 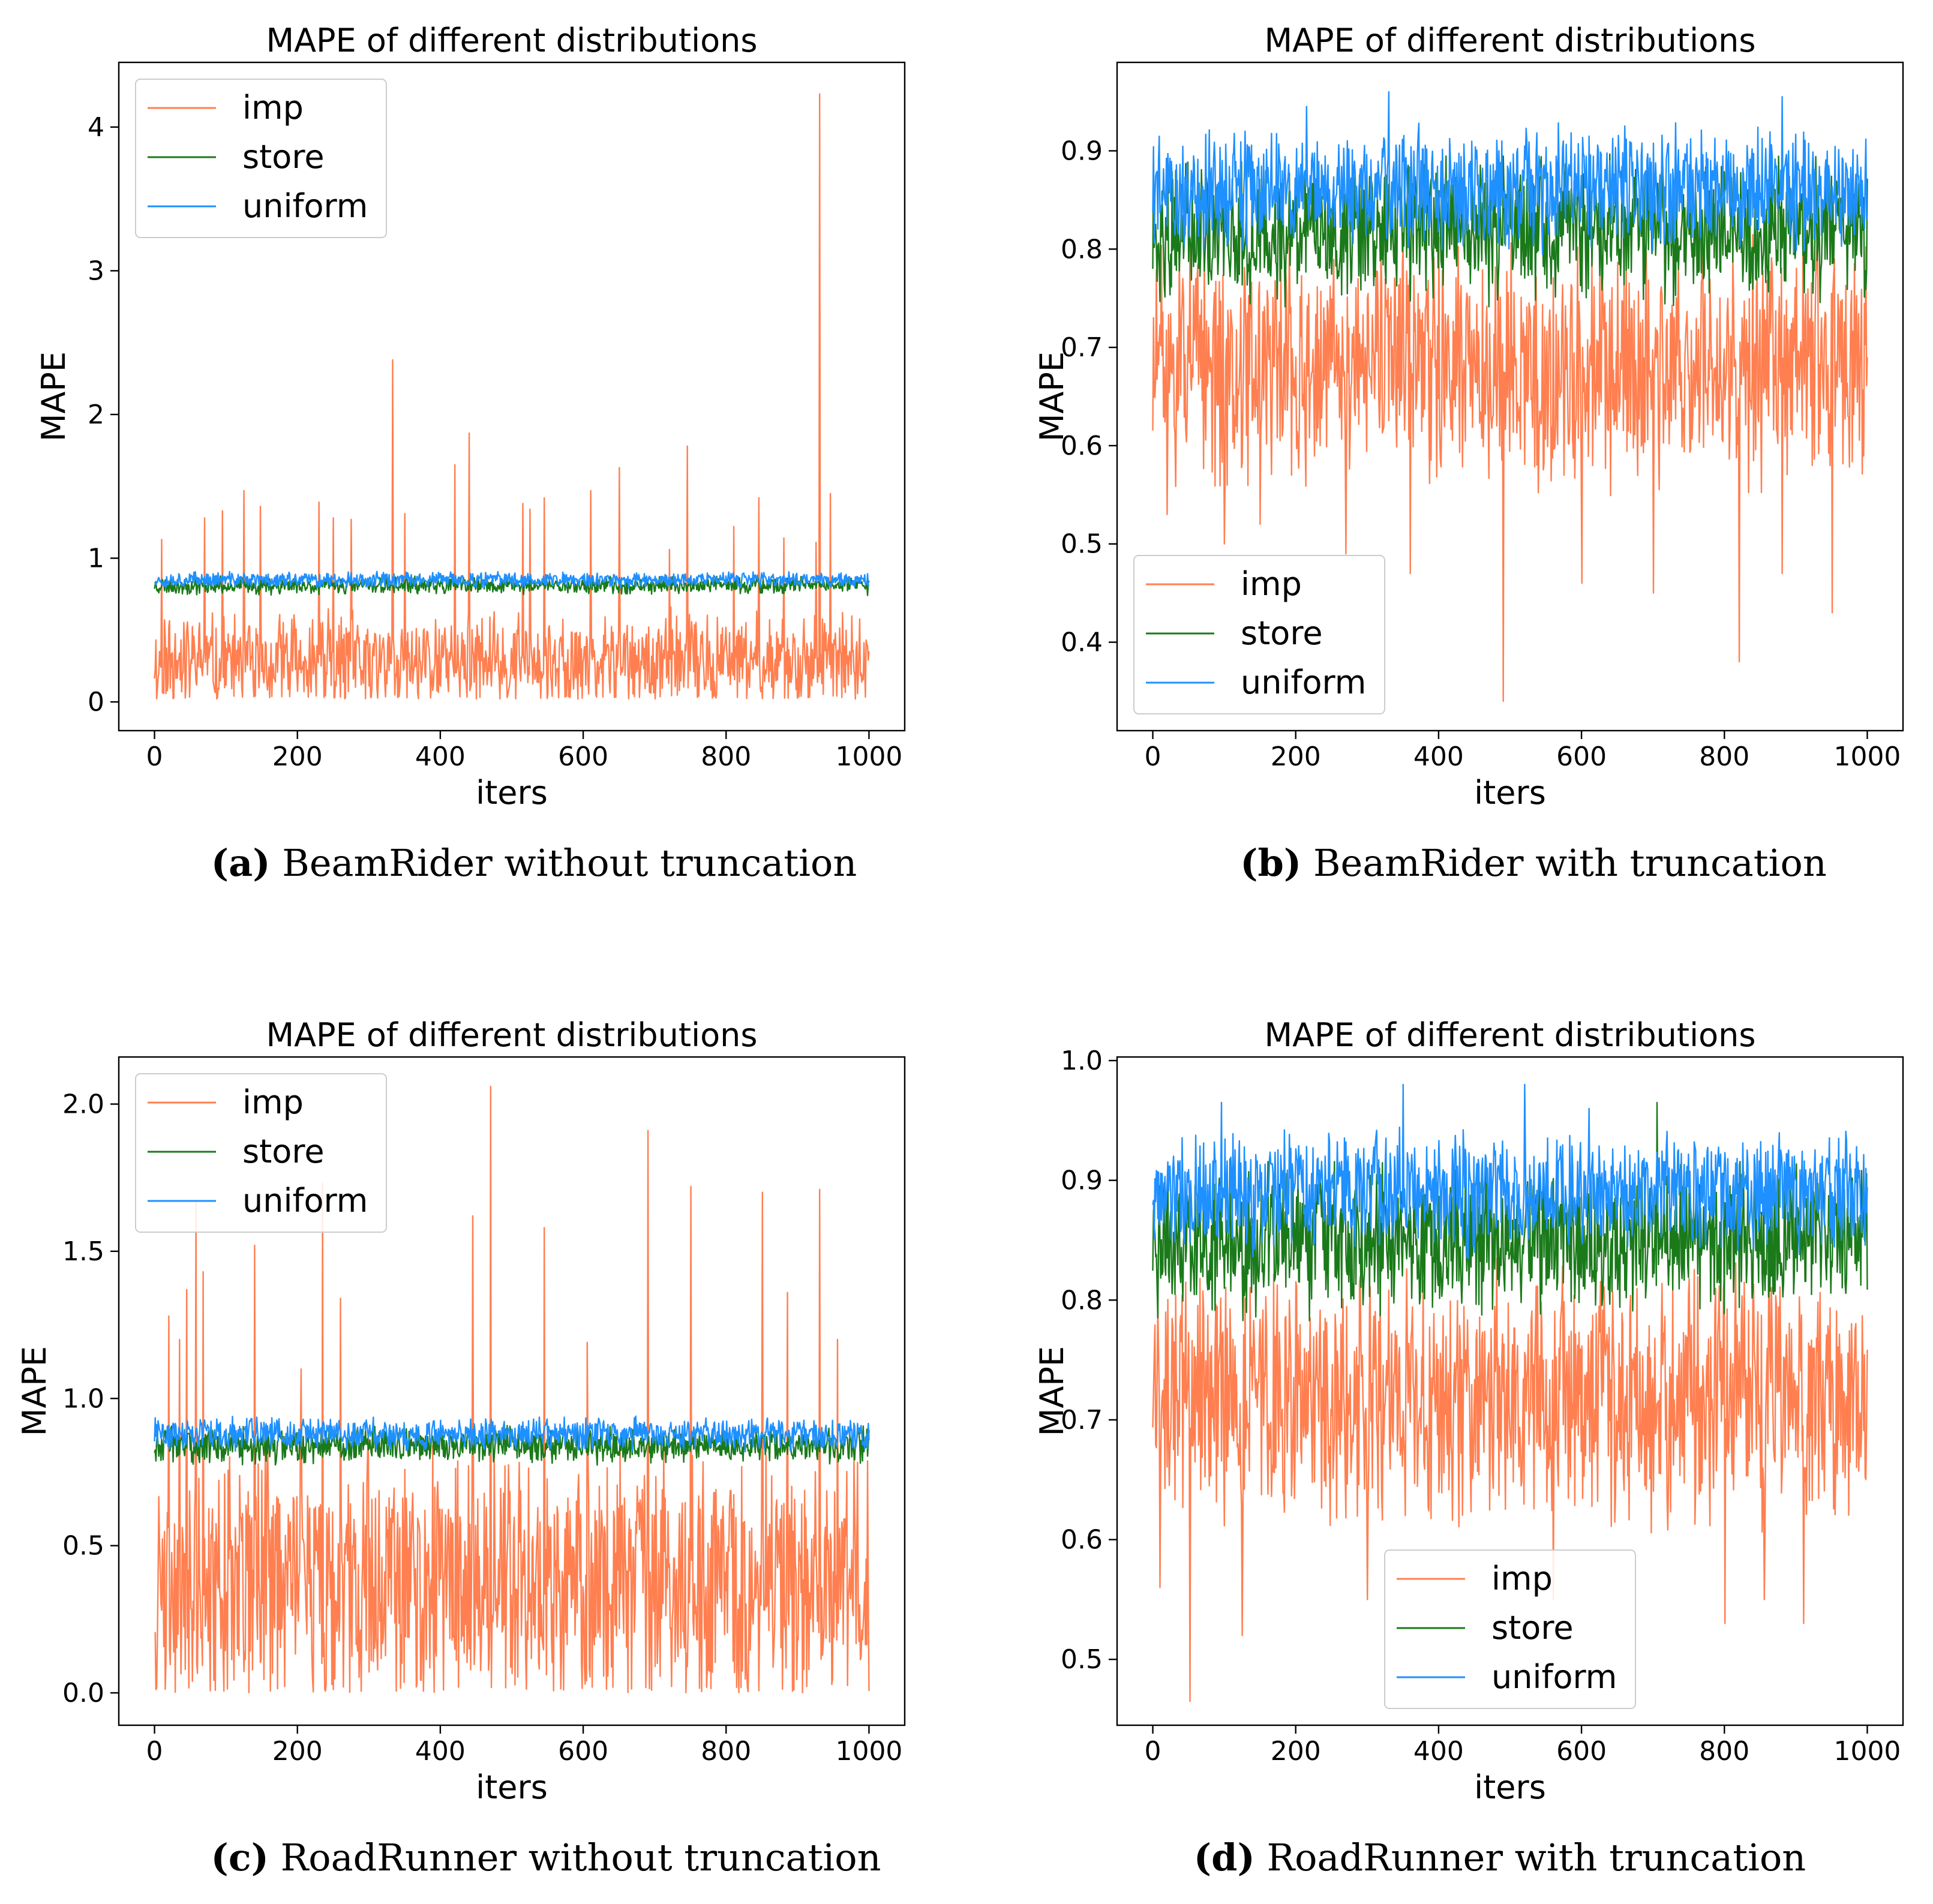 I want to click on subcaption-letter: (c), so click(x=239, y=1857).